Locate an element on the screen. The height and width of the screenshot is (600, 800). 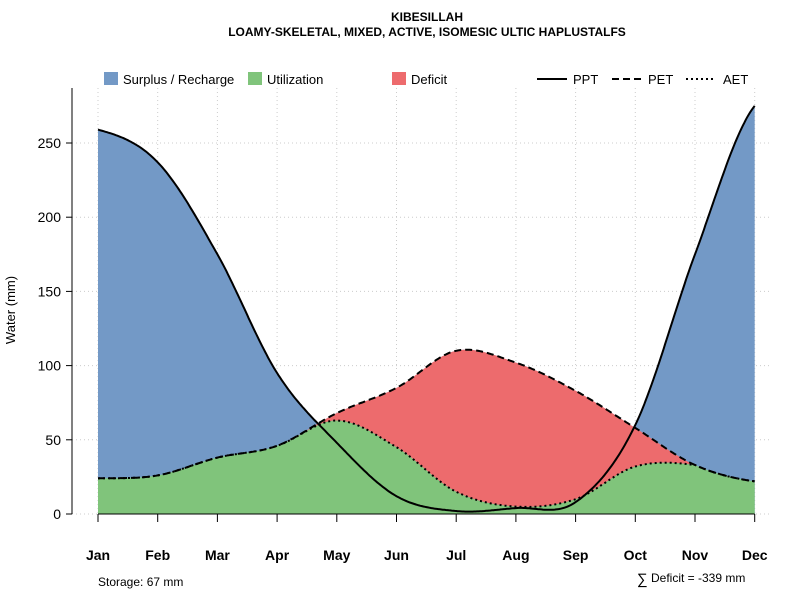
x-tick-label: Jan is located at coordinates (98, 555).